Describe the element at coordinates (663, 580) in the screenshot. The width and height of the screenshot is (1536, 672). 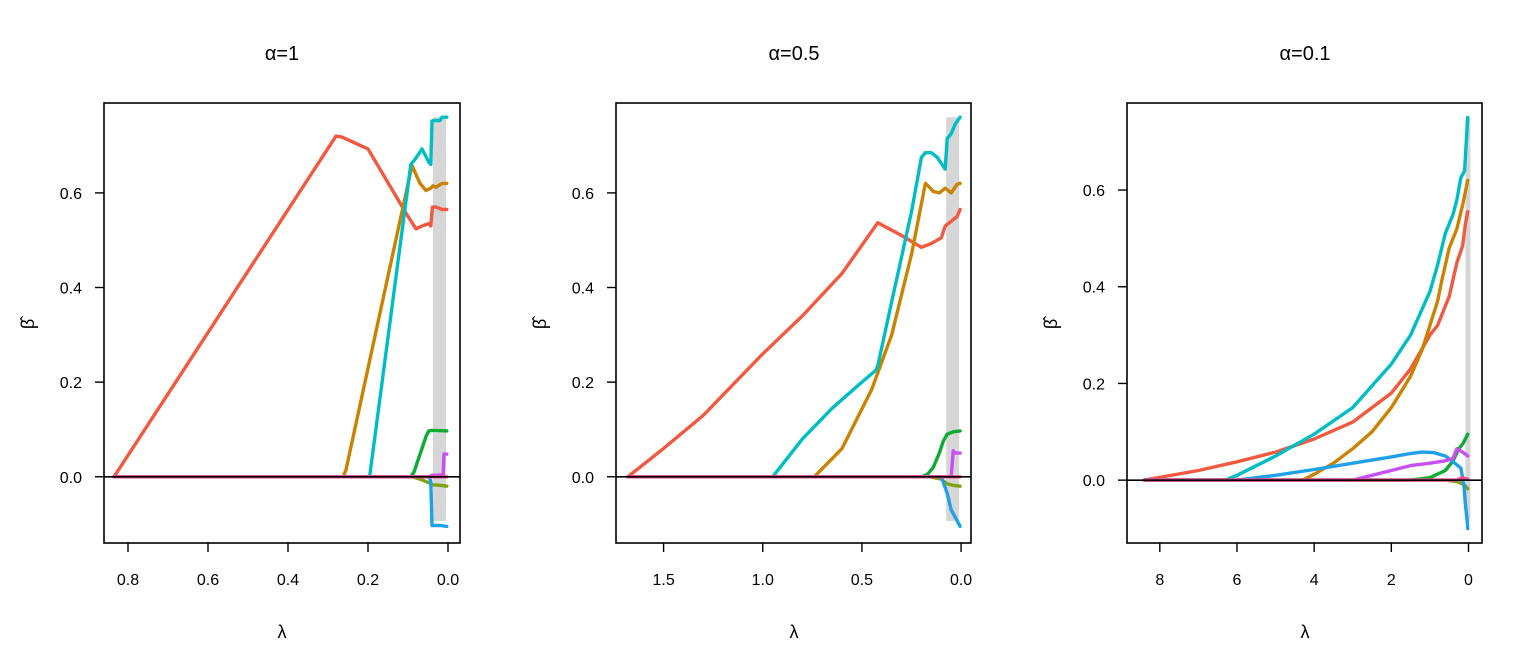
I see `x-tick-label: 1.5` at that location.